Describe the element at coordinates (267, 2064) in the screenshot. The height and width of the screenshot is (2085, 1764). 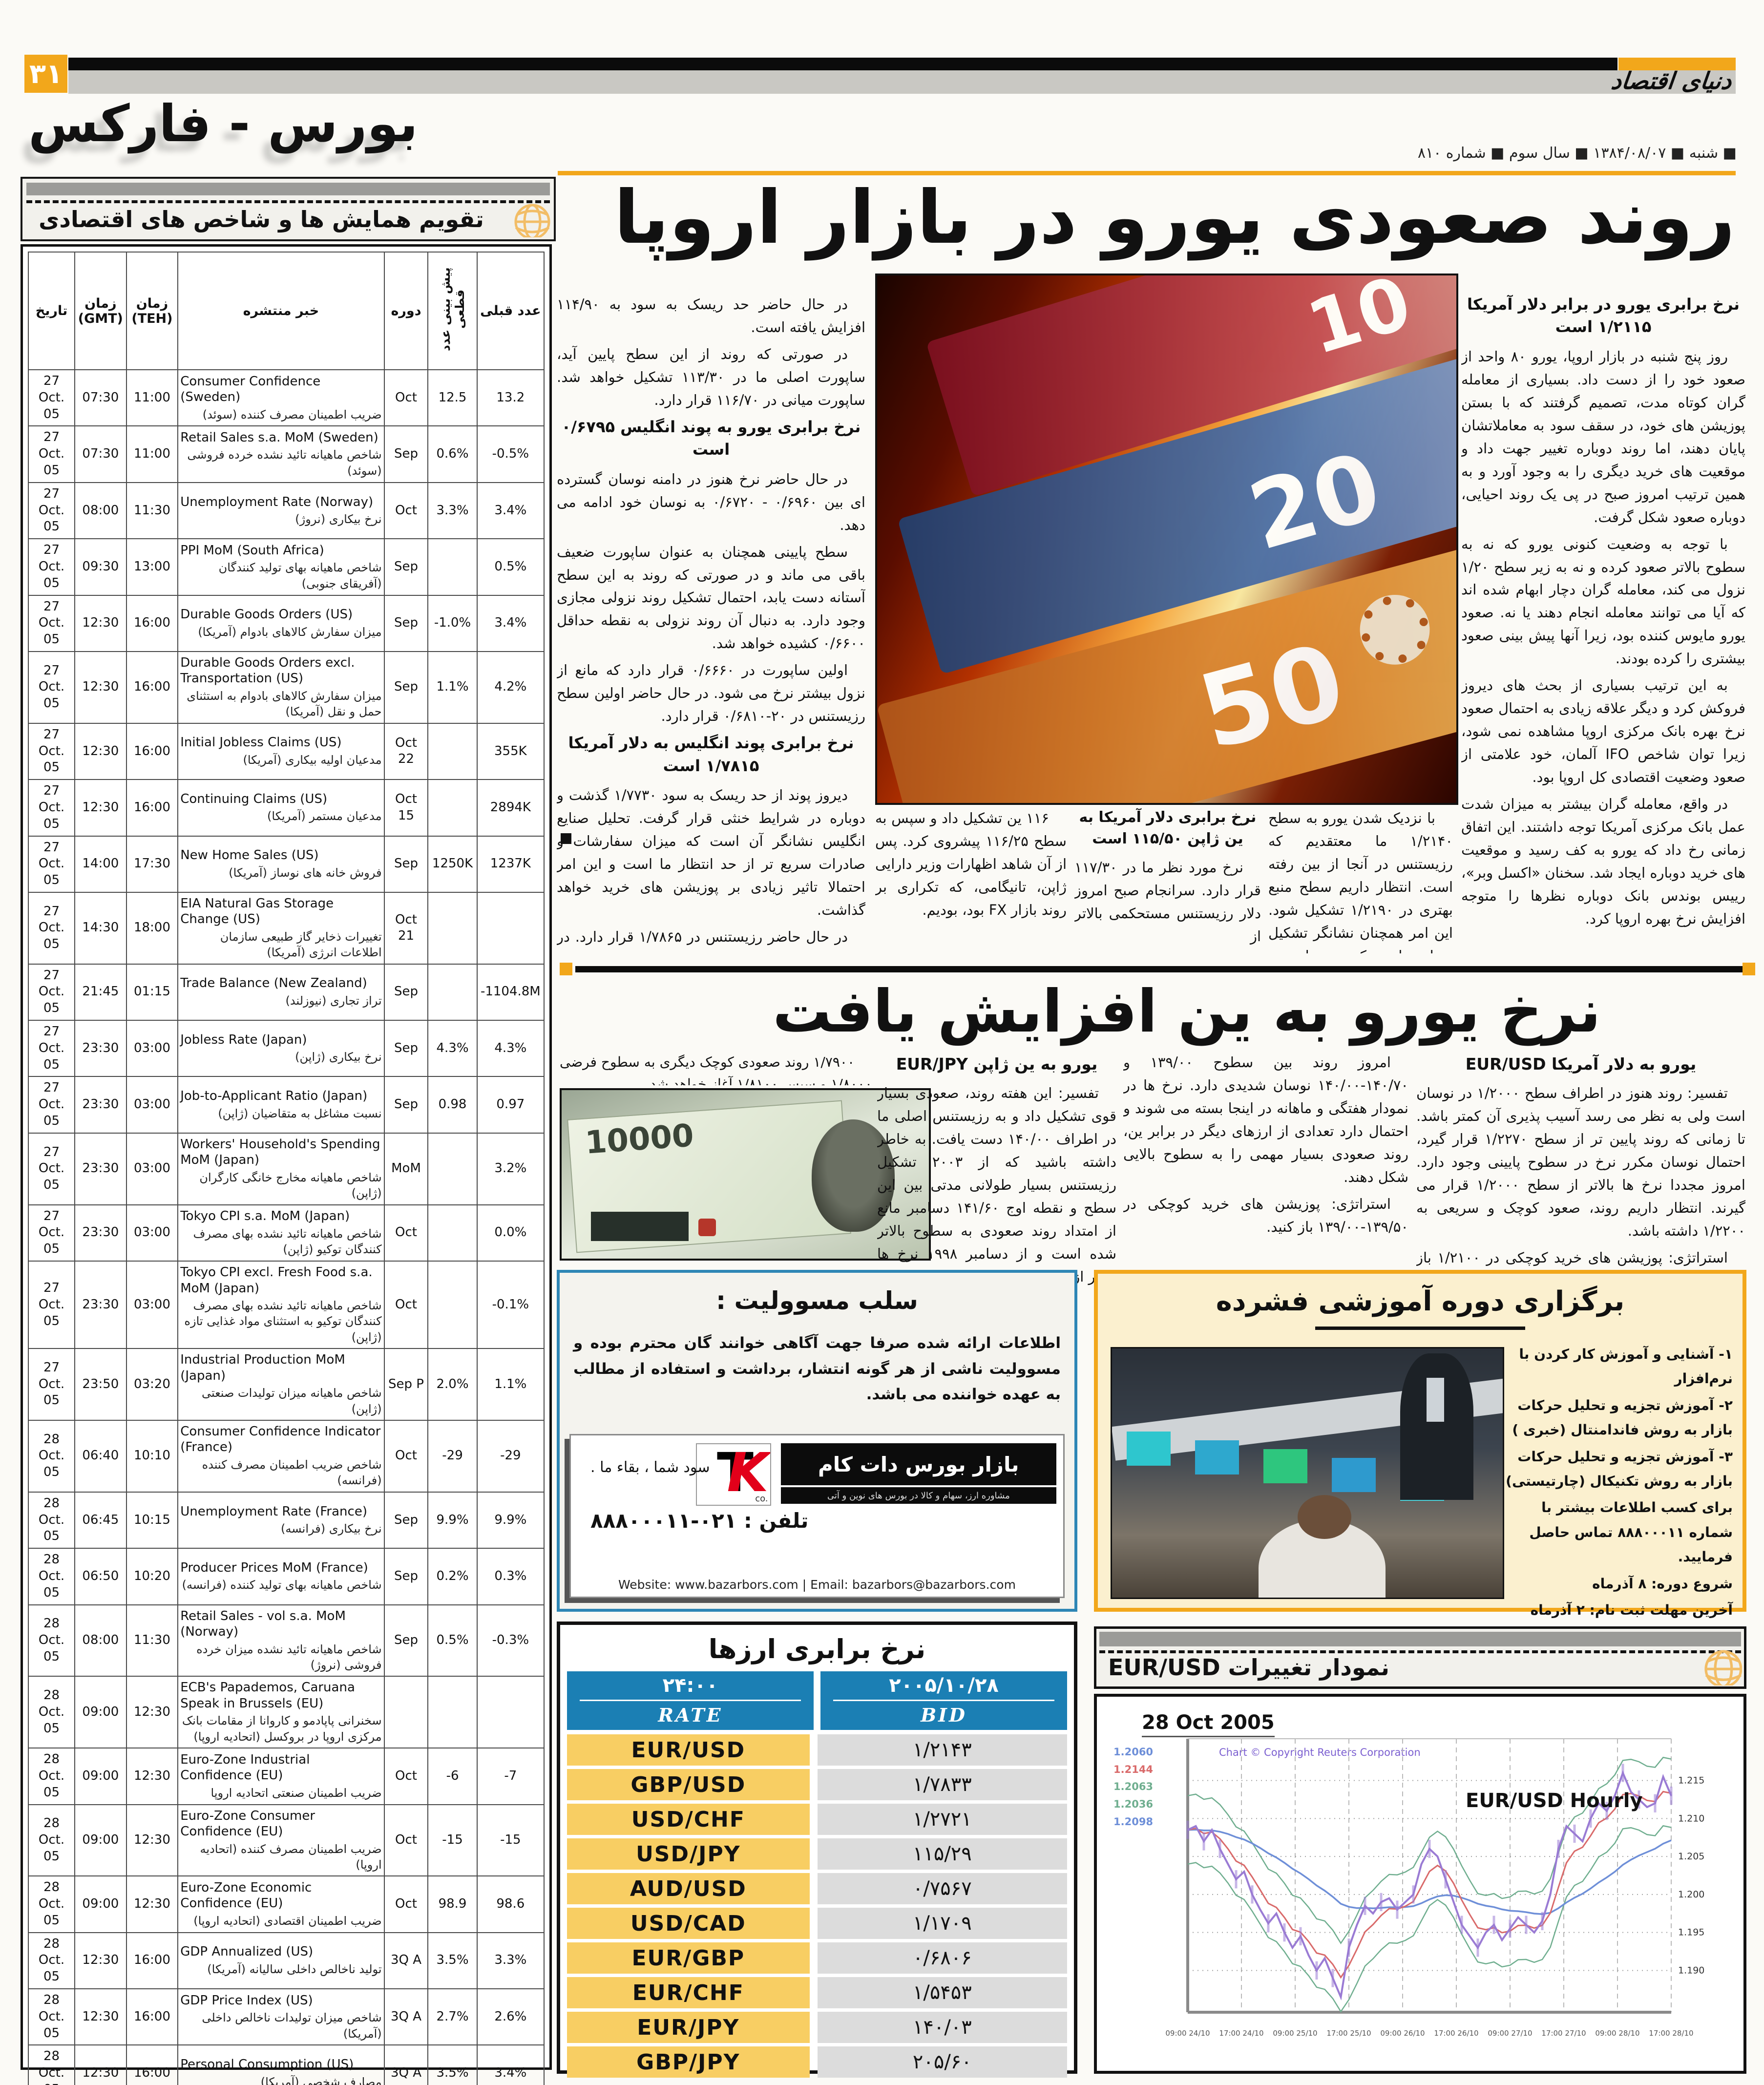
I see `news-title-en: Personal Consumption (US)` at that location.